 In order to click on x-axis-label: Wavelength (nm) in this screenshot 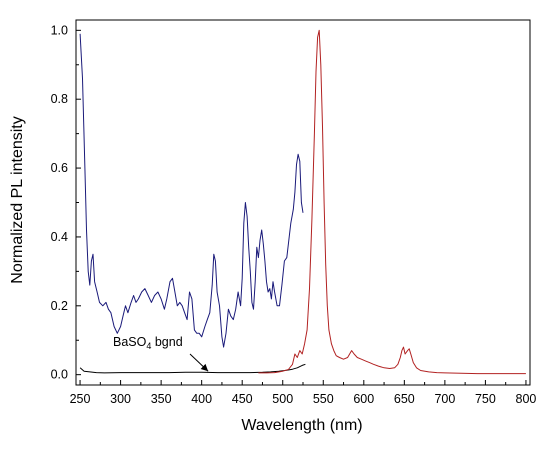, I will do `click(301, 425)`.